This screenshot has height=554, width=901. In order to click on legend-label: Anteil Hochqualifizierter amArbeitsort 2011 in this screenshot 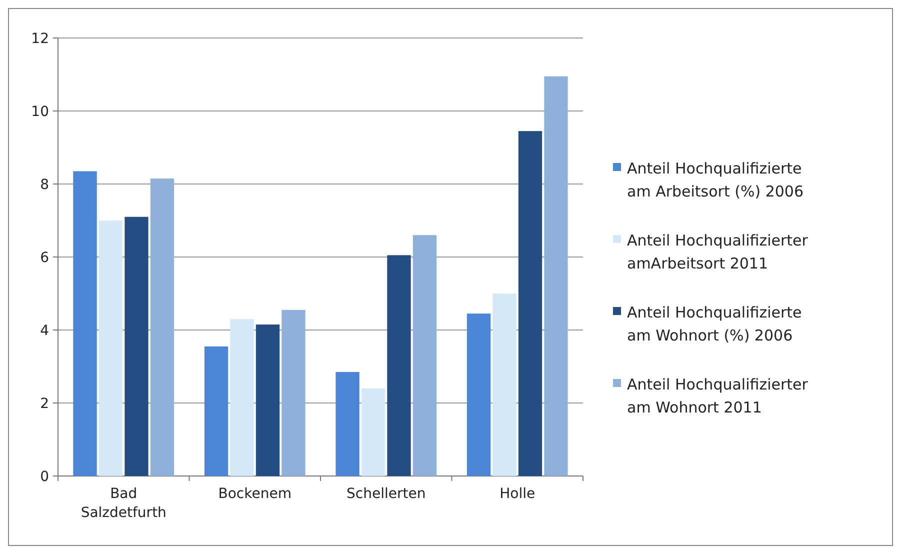, I will do `click(718, 251)`.